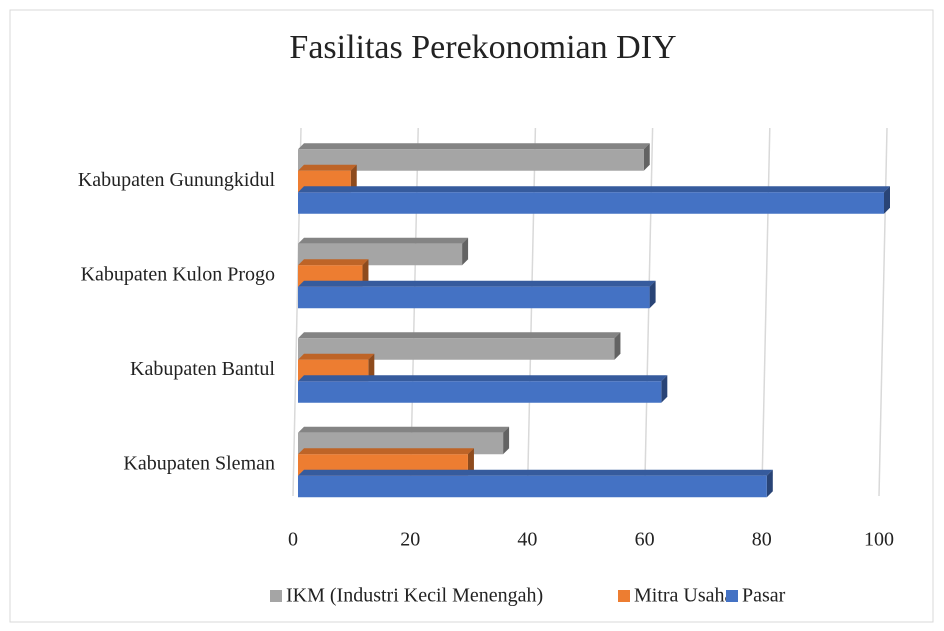  I want to click on x-tick-label: 100, so click(879, 540).